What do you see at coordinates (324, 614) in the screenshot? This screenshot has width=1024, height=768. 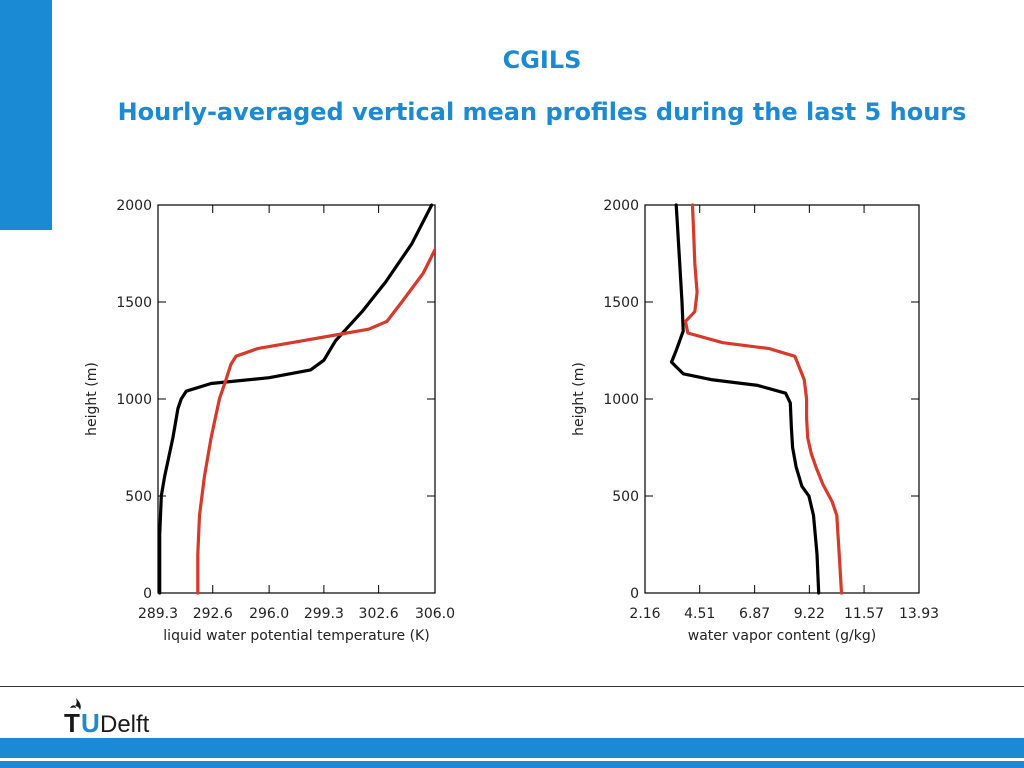 I see `chart1-xtick-label: 299.3` at bounding box center [324, 614].